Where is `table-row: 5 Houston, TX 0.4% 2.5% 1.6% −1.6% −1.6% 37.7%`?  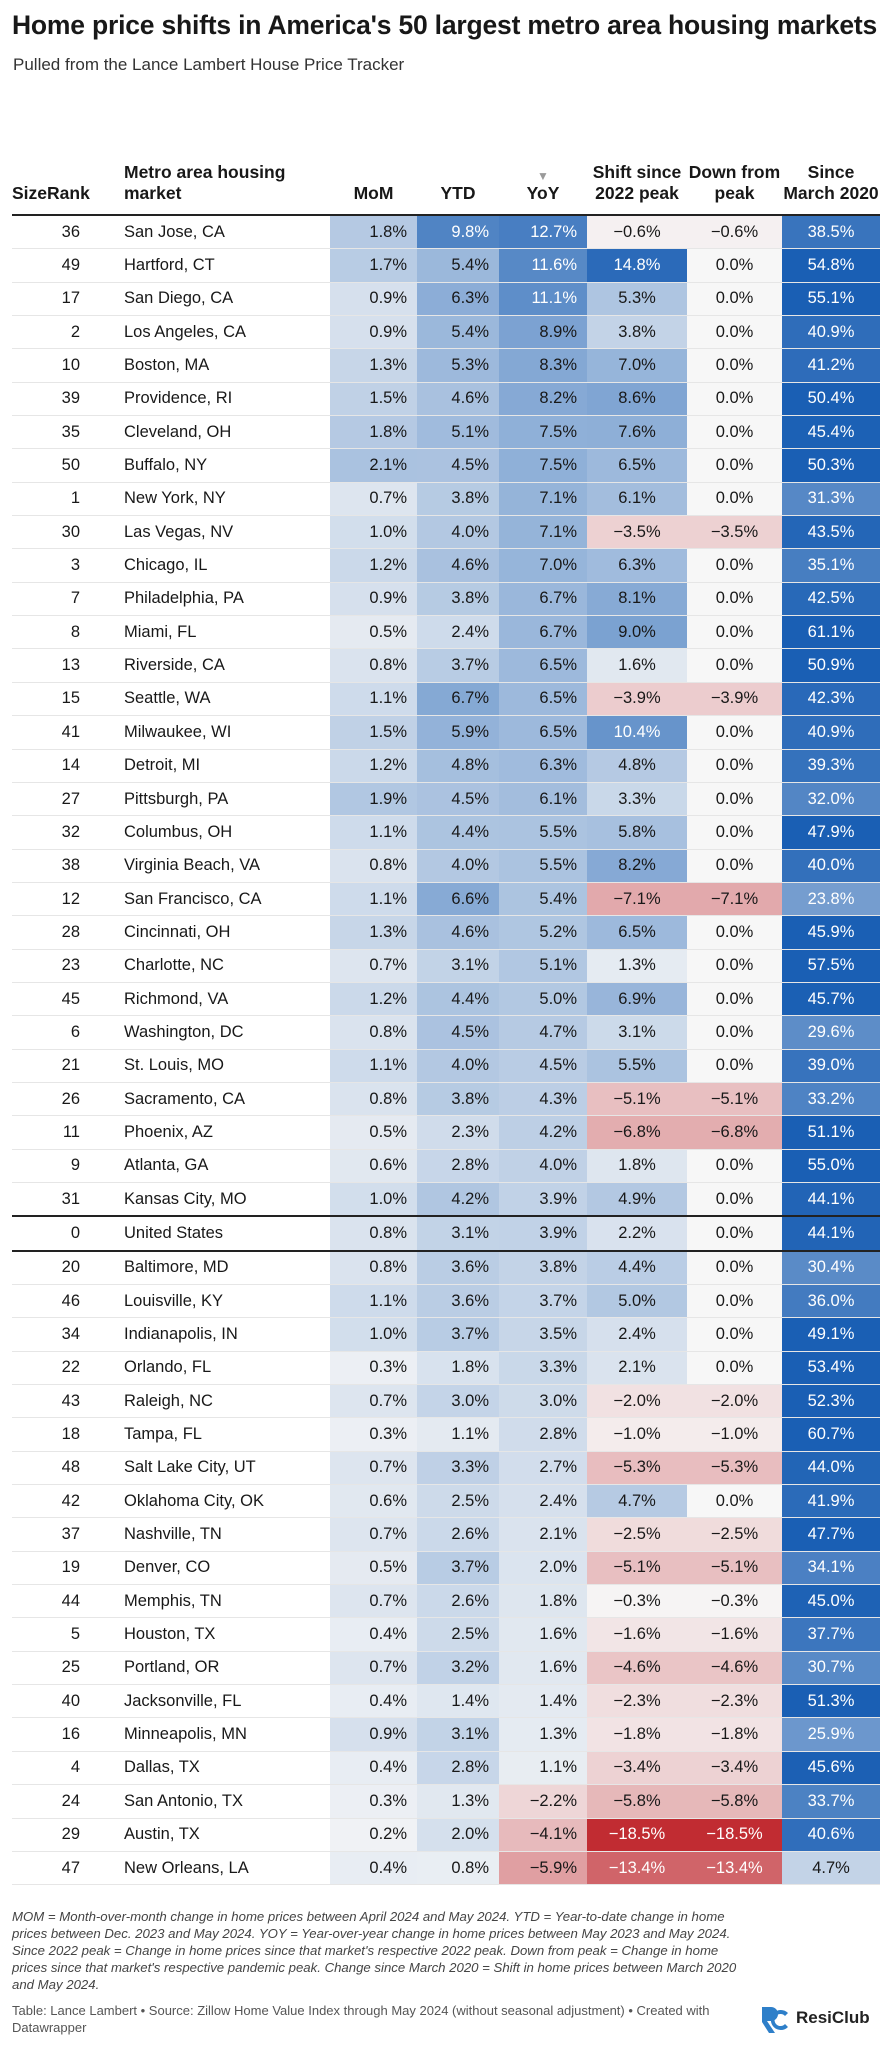 table-row: 5 Houston, TX 0.4% 2.5% 1.6% −1.6% −1.6% 37.7% is located at coordinates (446, 1634).